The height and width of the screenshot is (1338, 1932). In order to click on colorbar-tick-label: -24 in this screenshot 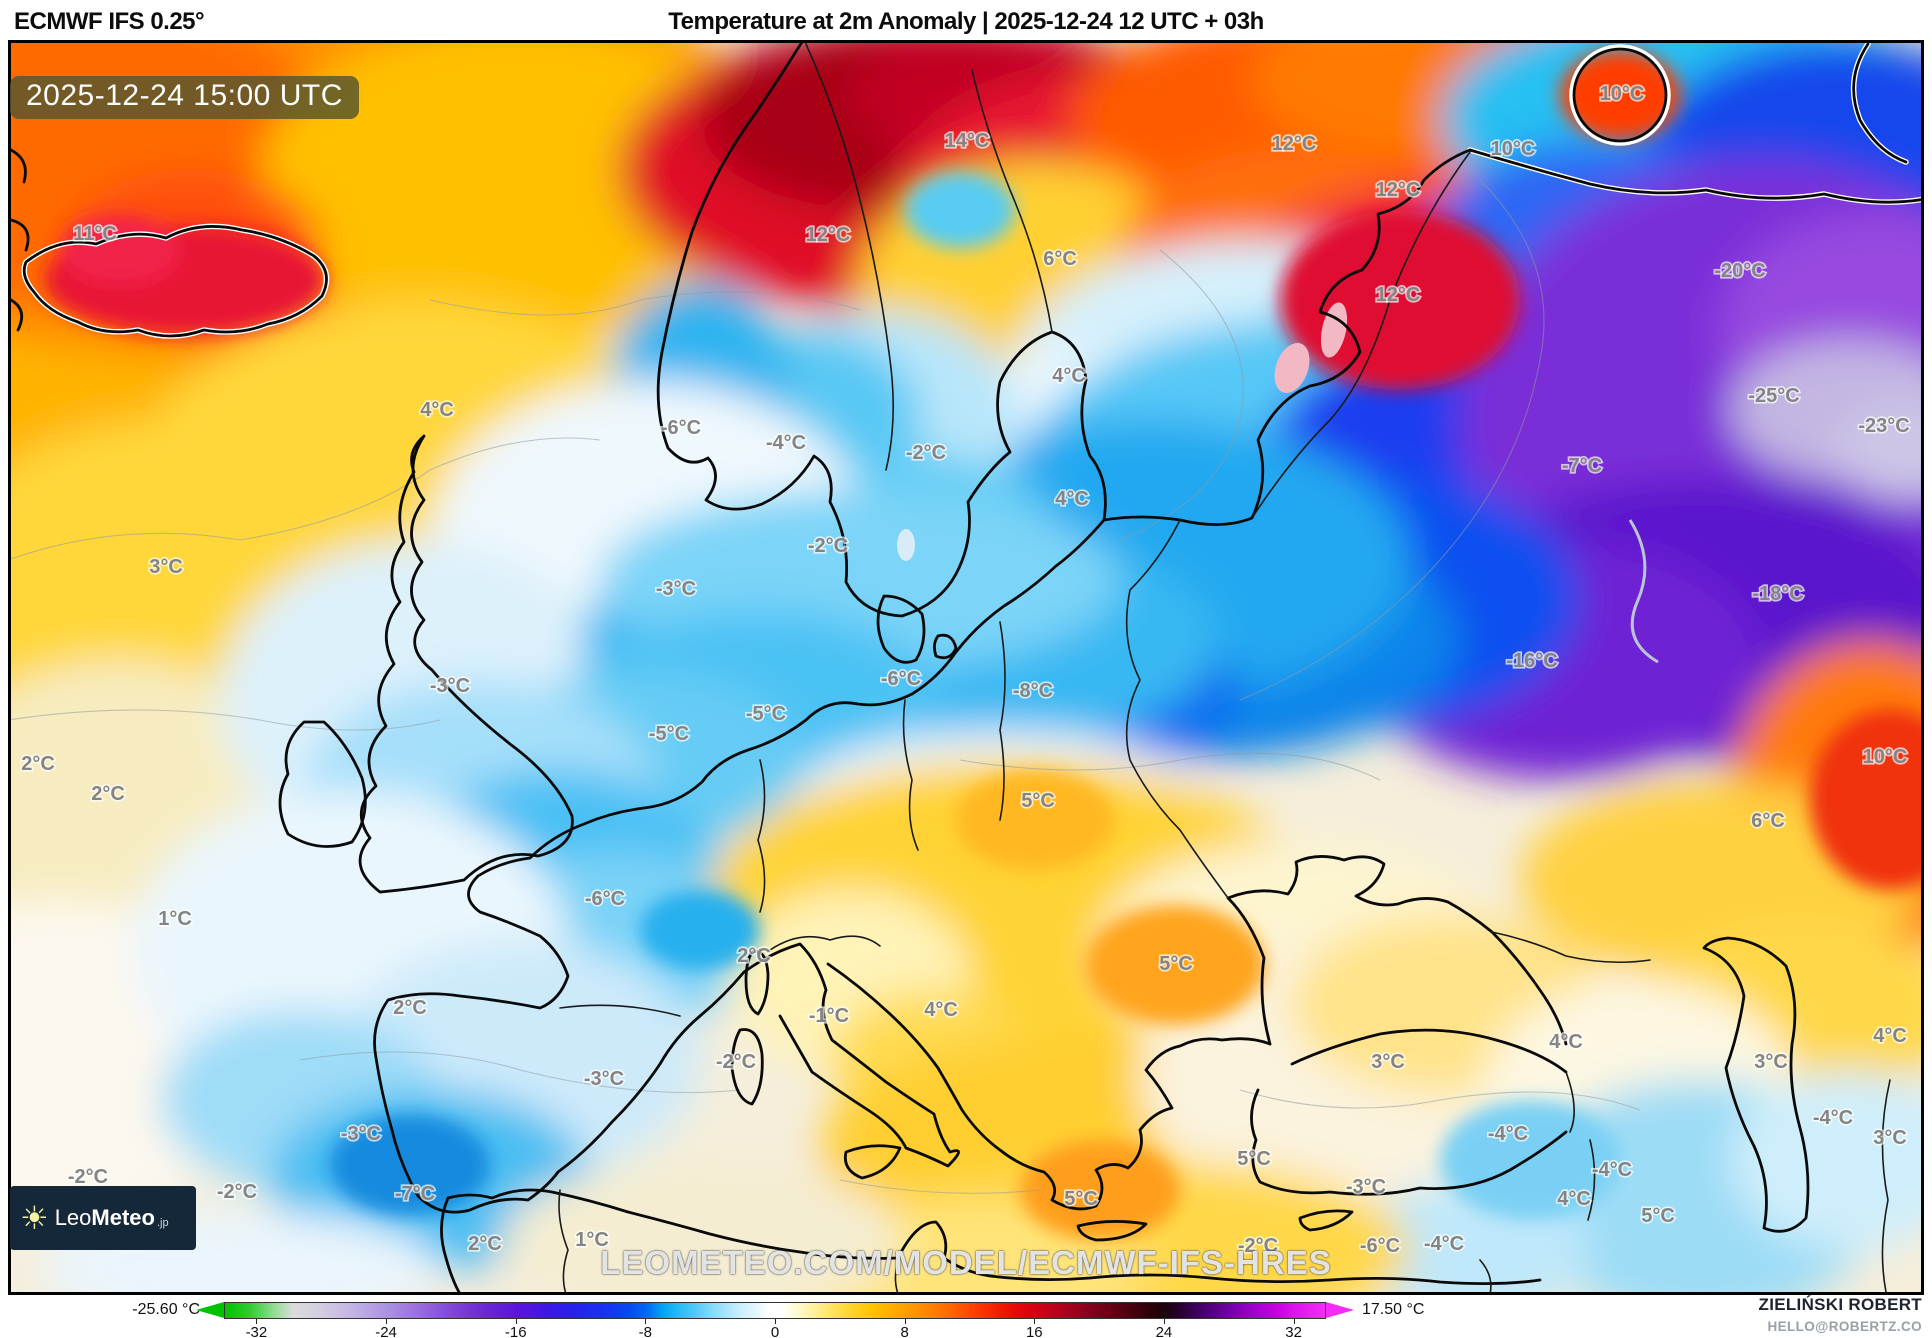, I will do `click(386, 1331)`.